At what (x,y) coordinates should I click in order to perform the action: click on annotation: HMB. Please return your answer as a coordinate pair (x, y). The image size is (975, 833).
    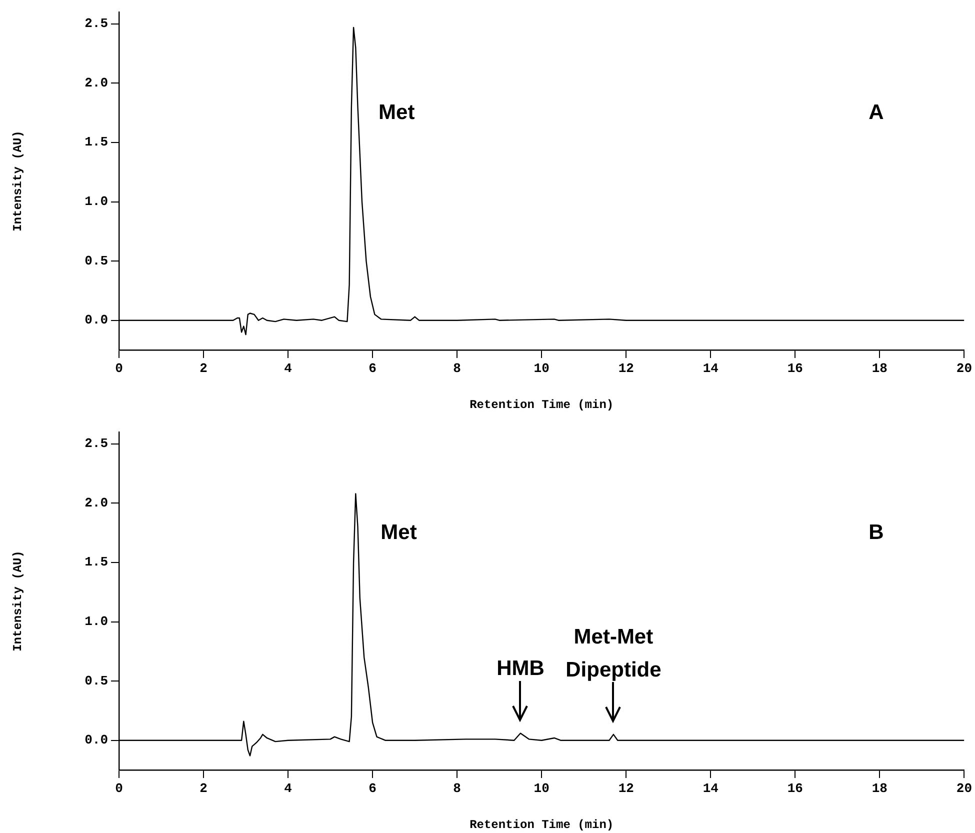
    Looking at the image, I should click on (520, 668).